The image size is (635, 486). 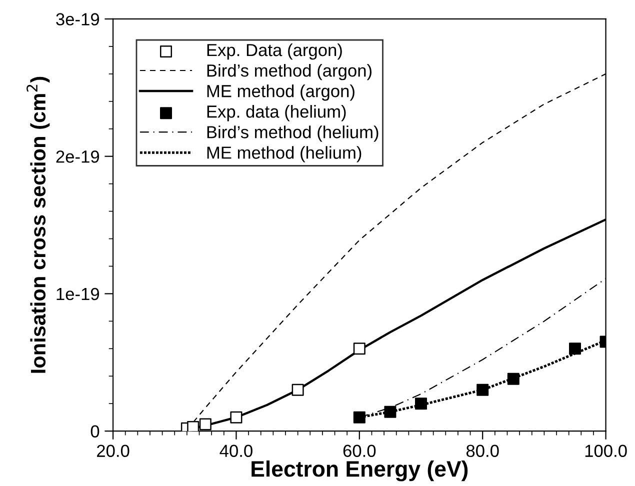 I want to click on y-tick-label: 3e-19, so click(x=78, y=19).